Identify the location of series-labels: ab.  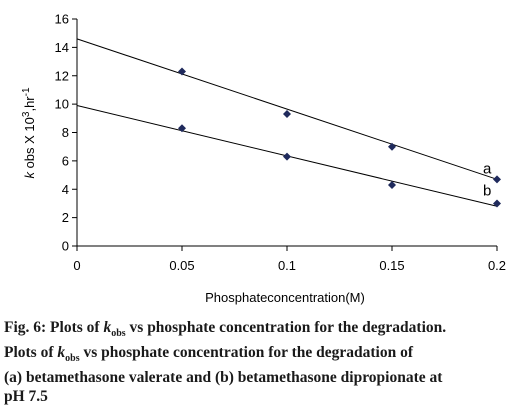
(487, 179).